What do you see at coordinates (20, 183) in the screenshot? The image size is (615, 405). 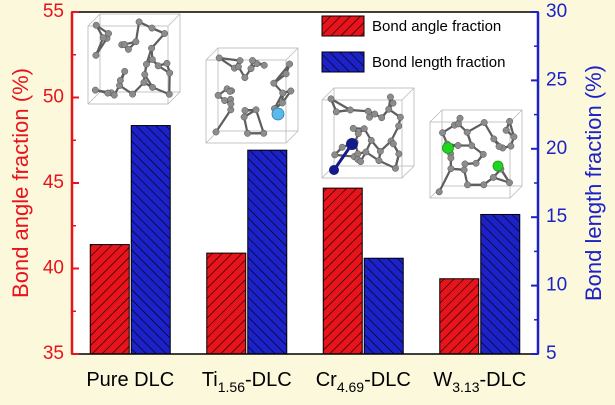 I see `left-axis-label: Bond angle fraction (%)` at bounding box center [20, 183].